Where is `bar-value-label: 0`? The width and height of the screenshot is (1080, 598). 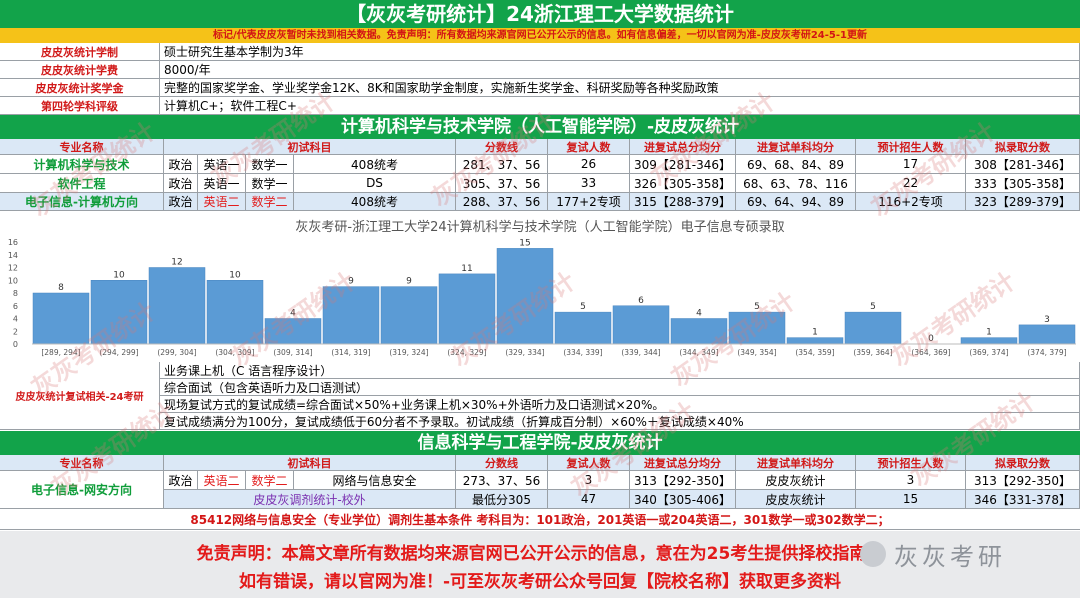
bar-value-label: 0 is located at coordinates (931, 339).